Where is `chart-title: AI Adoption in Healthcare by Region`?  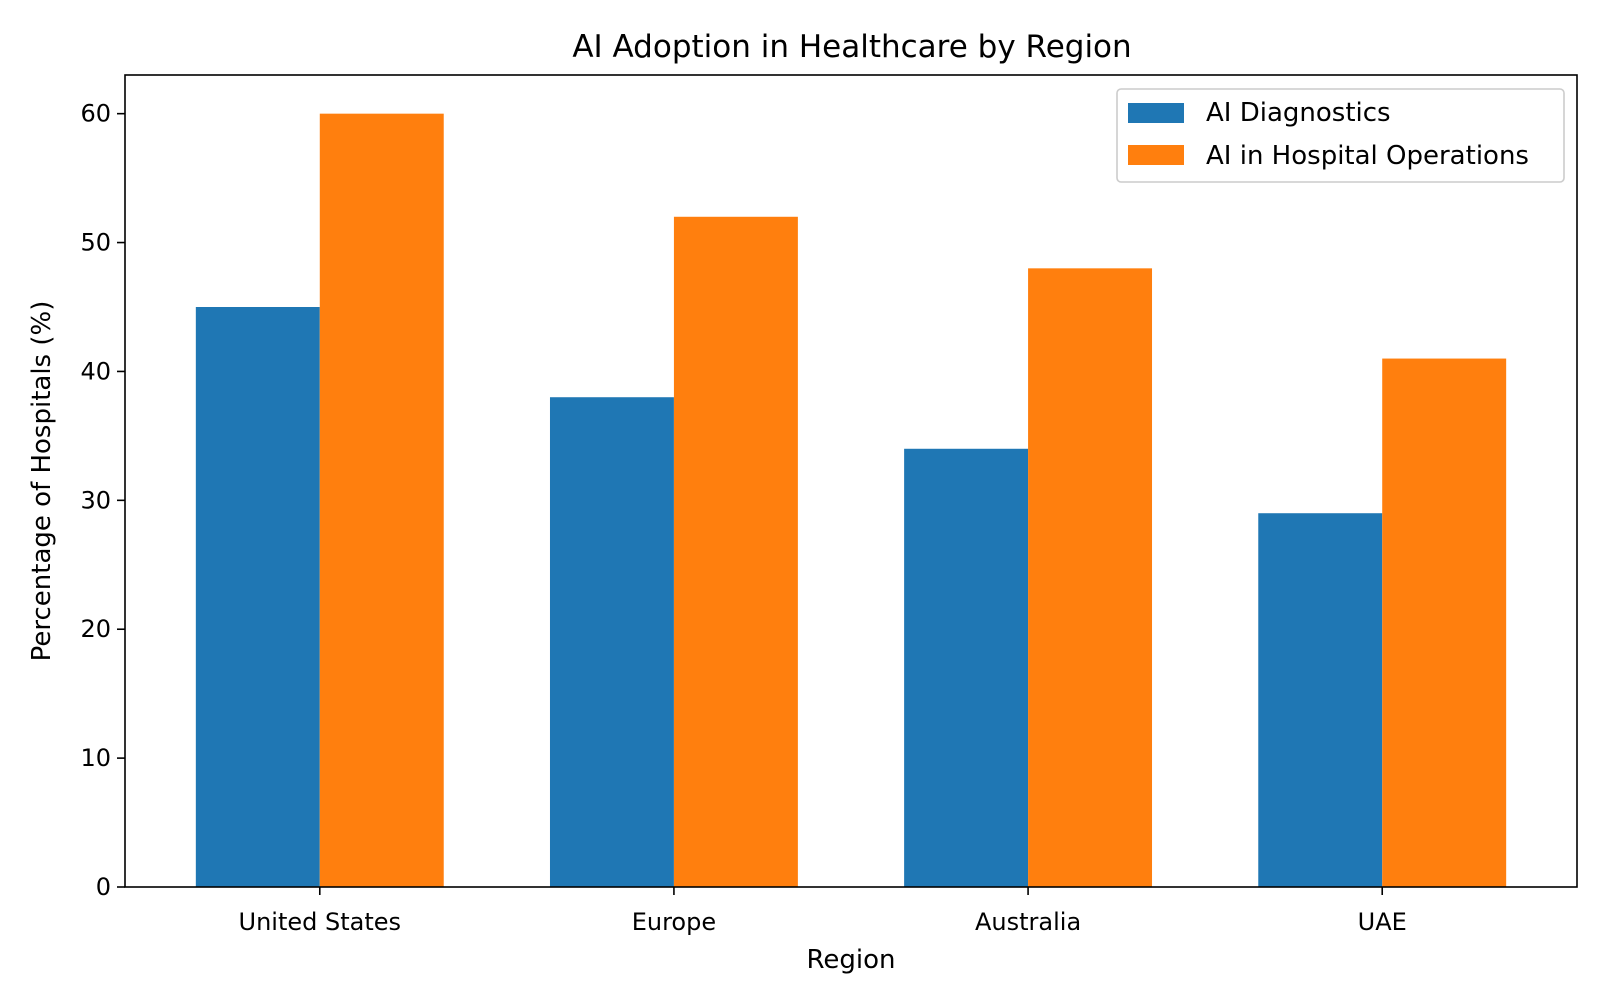
chart-title: AI Adoption in Healthcare by Region is located at coordinates (851, 47).